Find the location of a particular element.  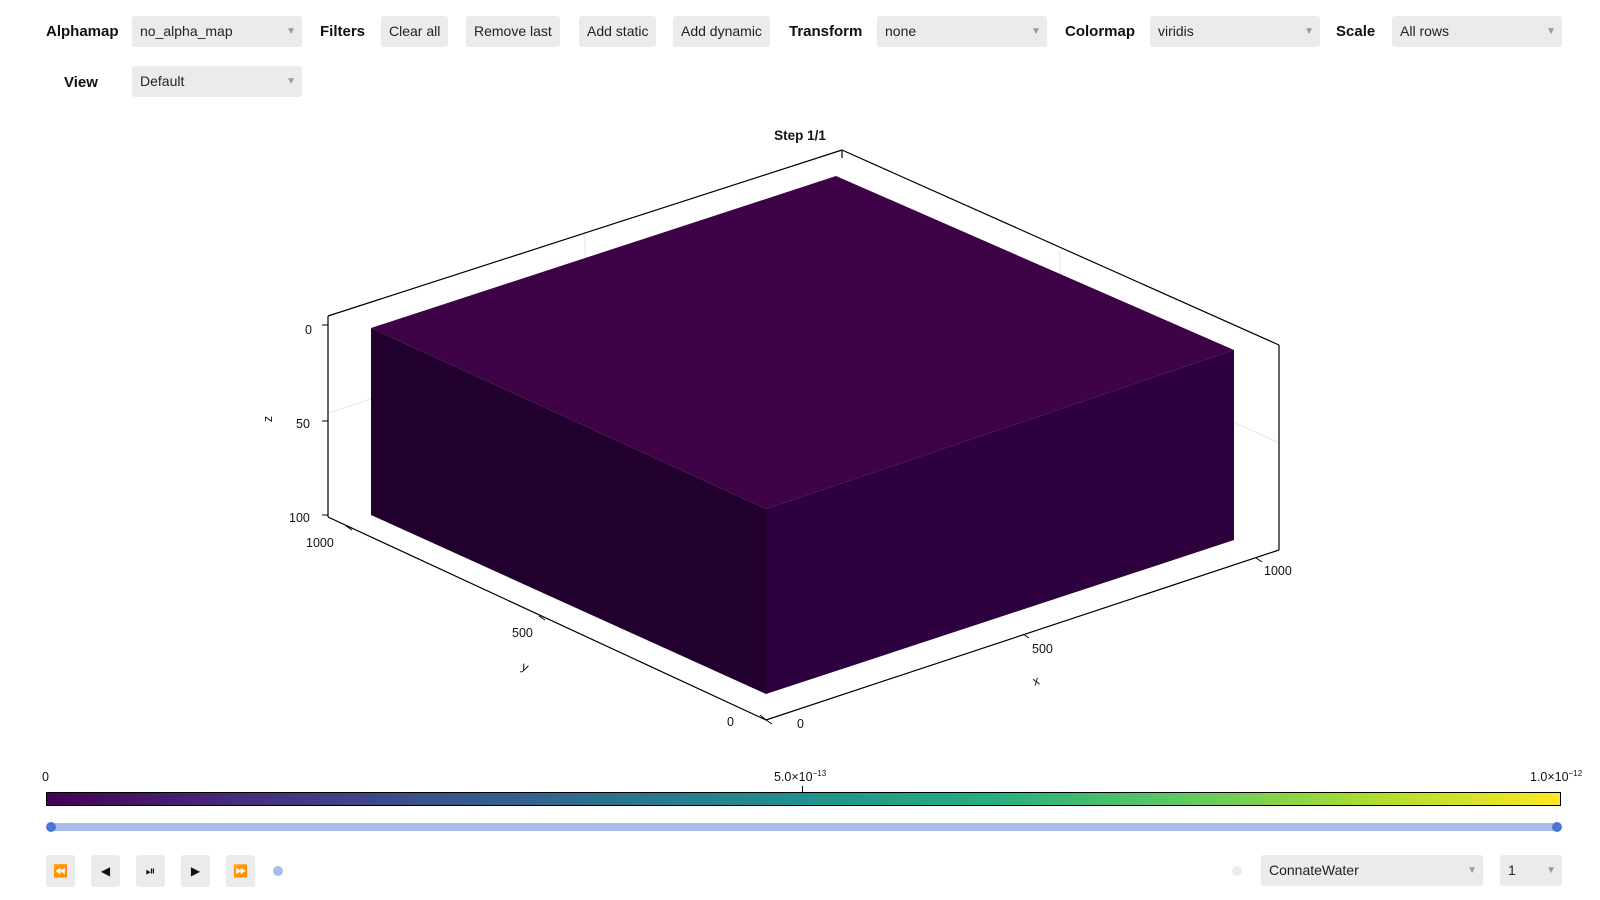

colormap-dropdown: viridis ▼ is located at coordinates (1235, 31).